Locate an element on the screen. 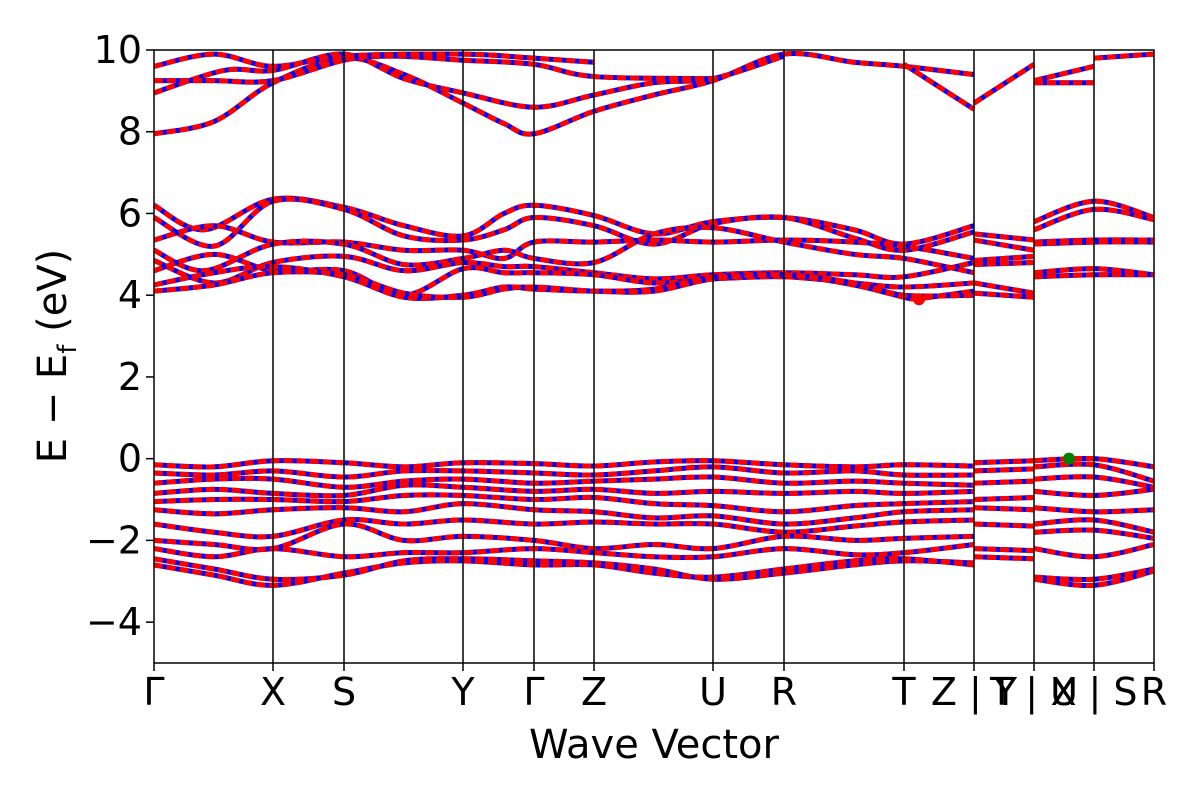 The image size is (1200, 800). band-29-spin-up is located at coordinates (564, 464).